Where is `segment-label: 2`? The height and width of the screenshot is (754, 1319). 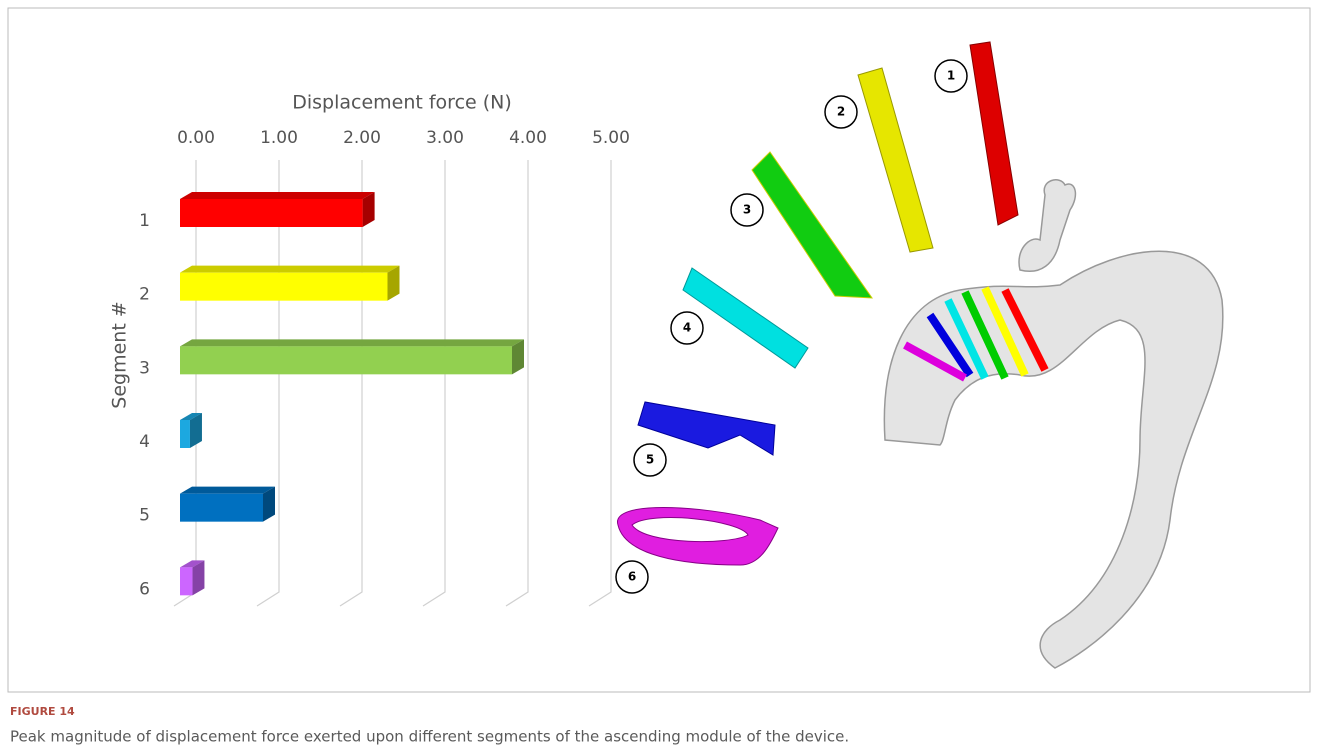
segment-label: 2 is located at coordinates (841, 112).